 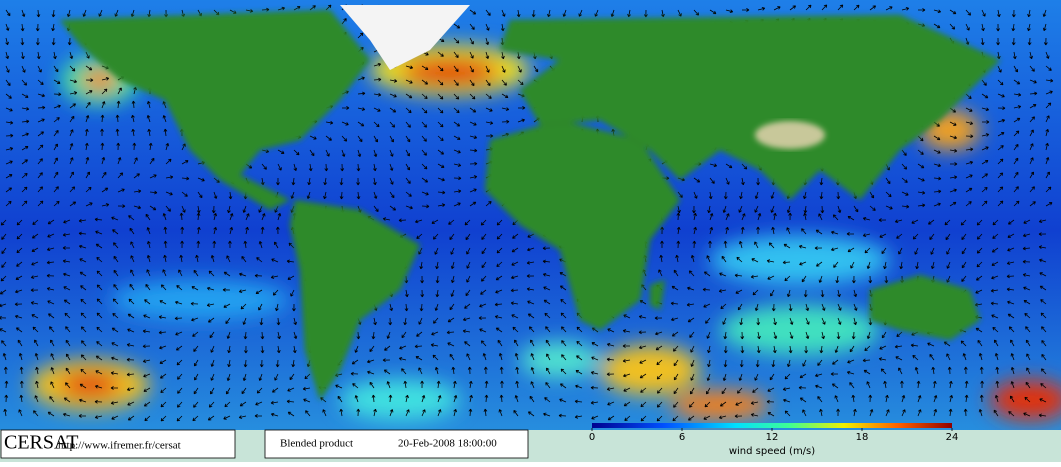 I want to click on colorbar-tick-label: 18, so click(x=862, y=437).